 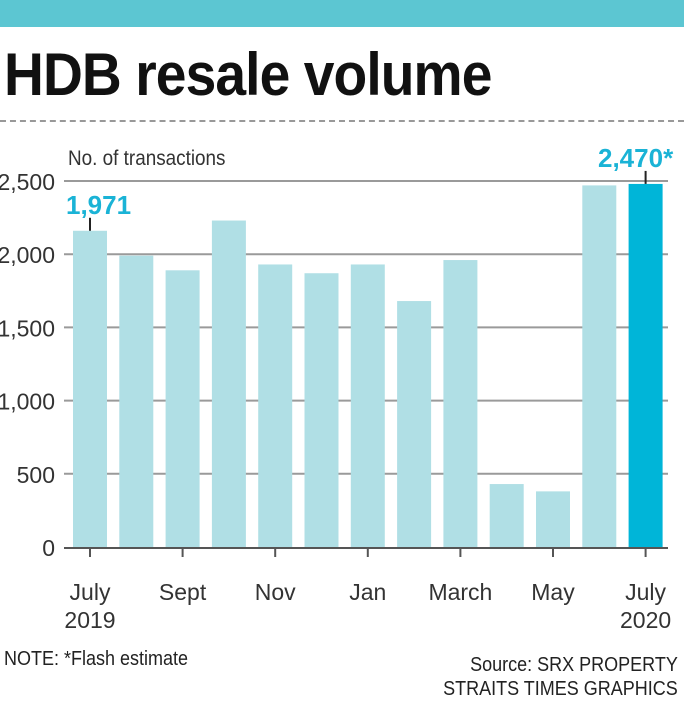 What do you see at coordinates (414, 424) in the screenshot?
I see `bar-feb-2020` at bounding box center [414, 424].